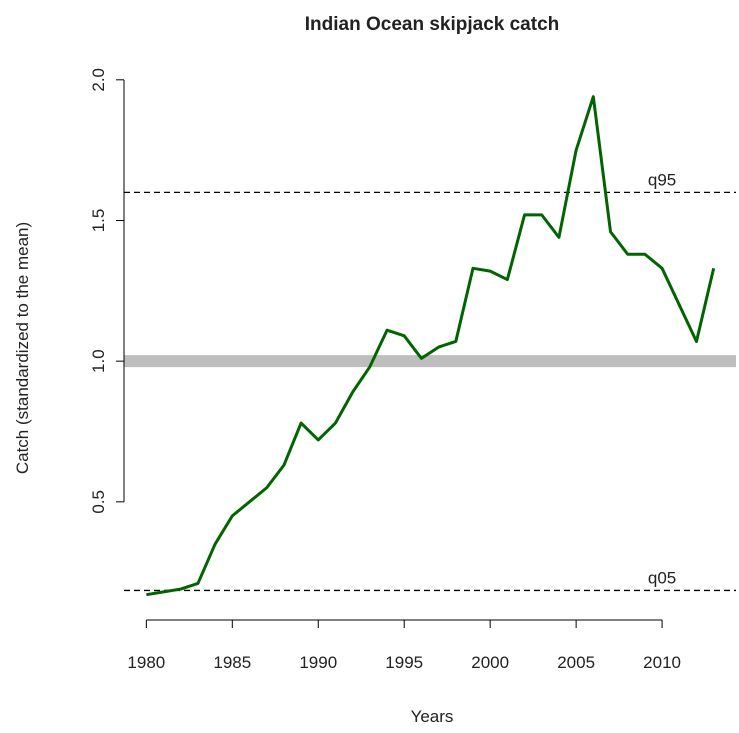 Image resolution: width=739 pixels, height=733 pixels. I want to click on reference-label: q95, so click(662, 179).